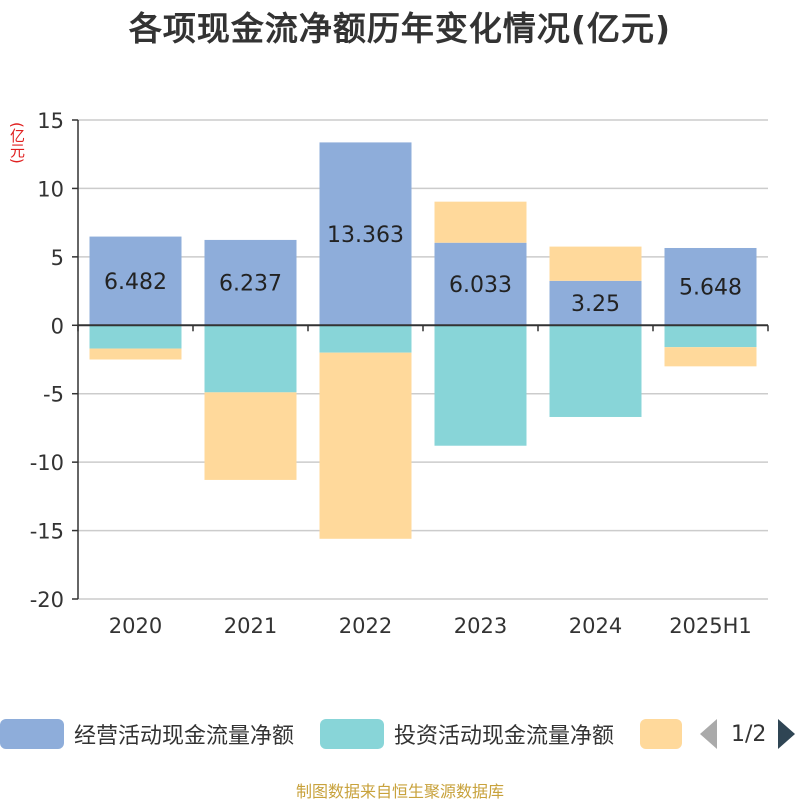  Describe the element at coordinates (135, 626) in the screenshot. I see `x-tick-label: 2020` at that location.